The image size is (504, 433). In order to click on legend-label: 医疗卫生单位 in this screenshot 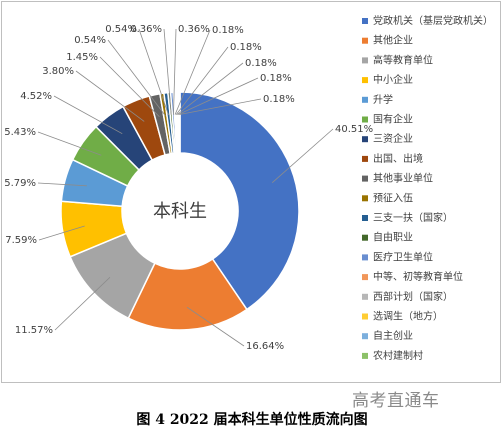, I will do `click(403, 256)`.